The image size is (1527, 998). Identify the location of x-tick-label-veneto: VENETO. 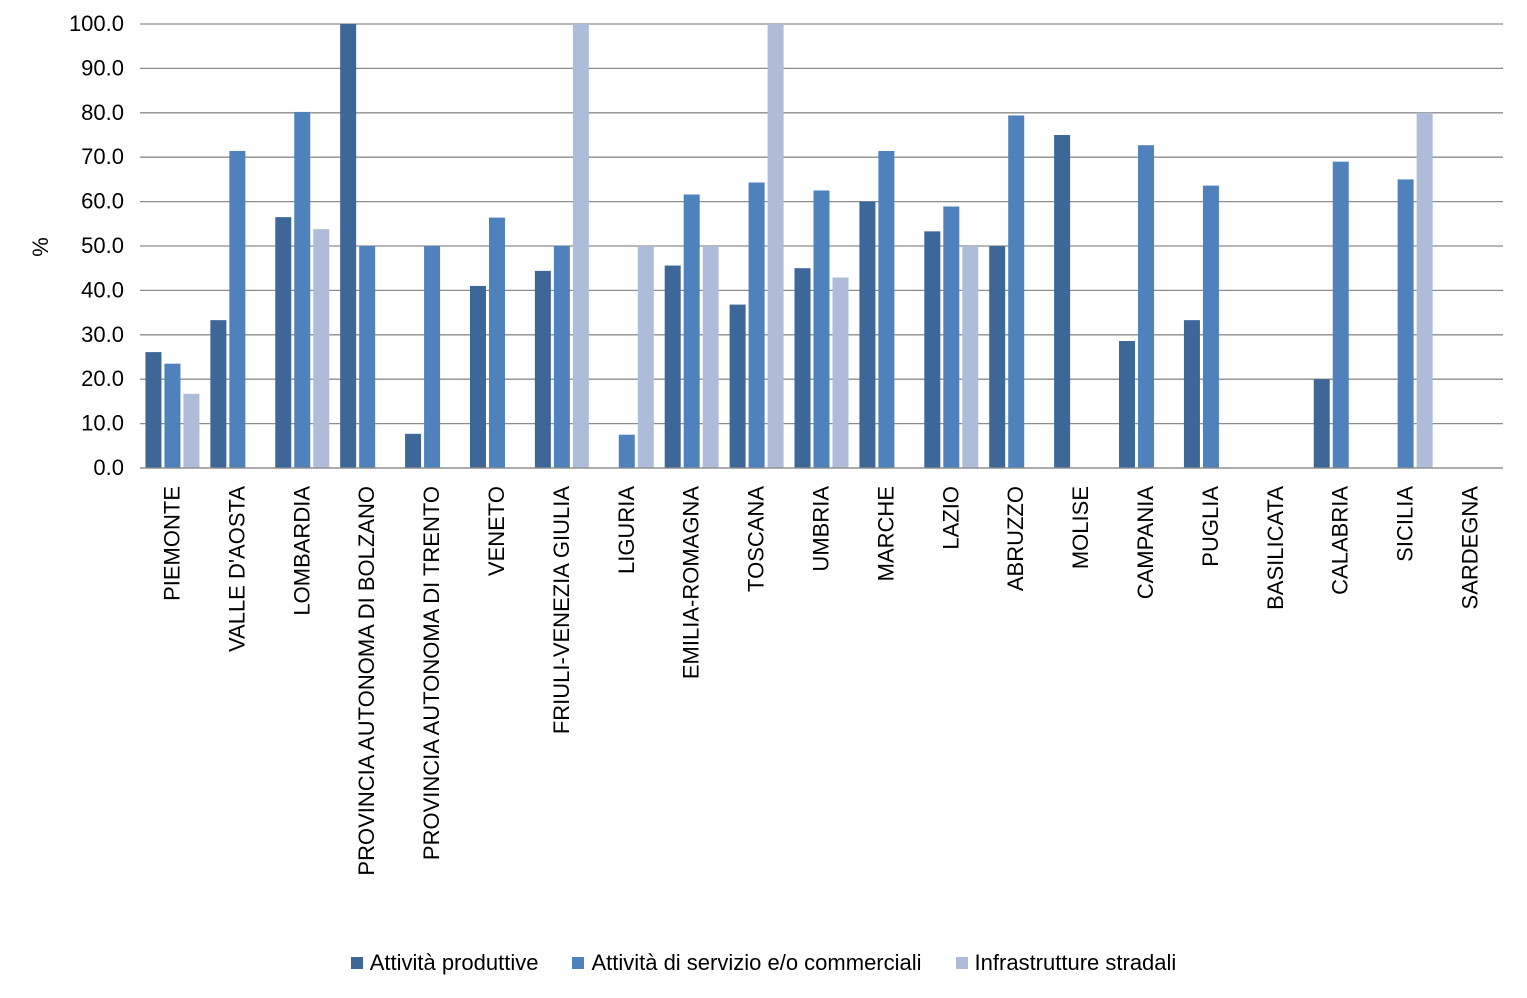
(496, 531).